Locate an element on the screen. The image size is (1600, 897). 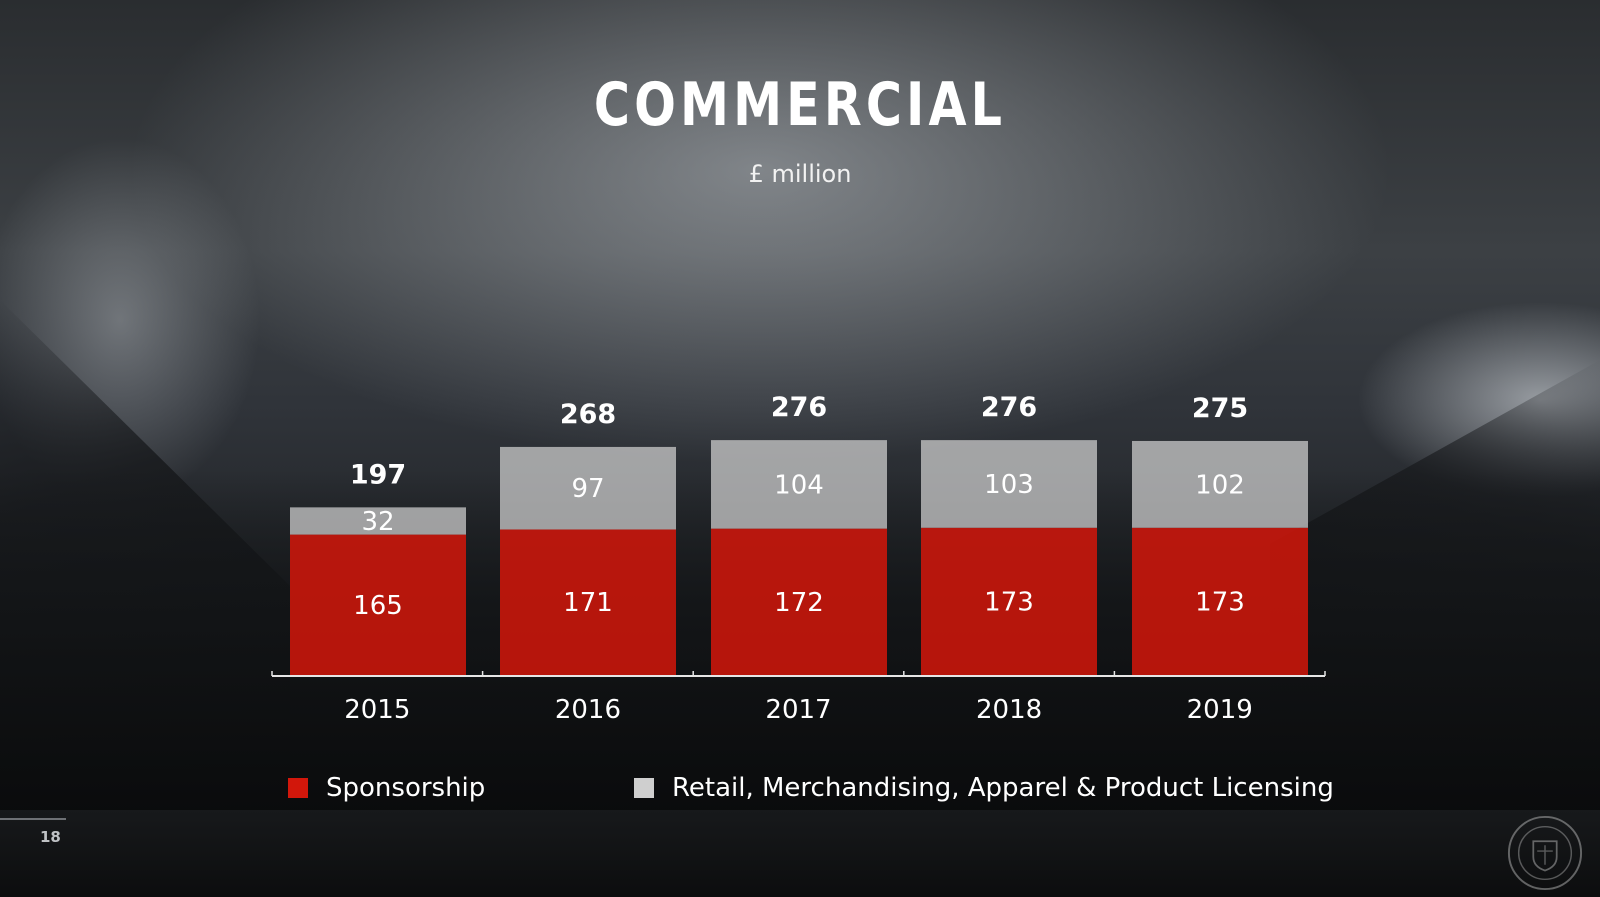
bar-retail-2016 is located at coordinates (588, 488).